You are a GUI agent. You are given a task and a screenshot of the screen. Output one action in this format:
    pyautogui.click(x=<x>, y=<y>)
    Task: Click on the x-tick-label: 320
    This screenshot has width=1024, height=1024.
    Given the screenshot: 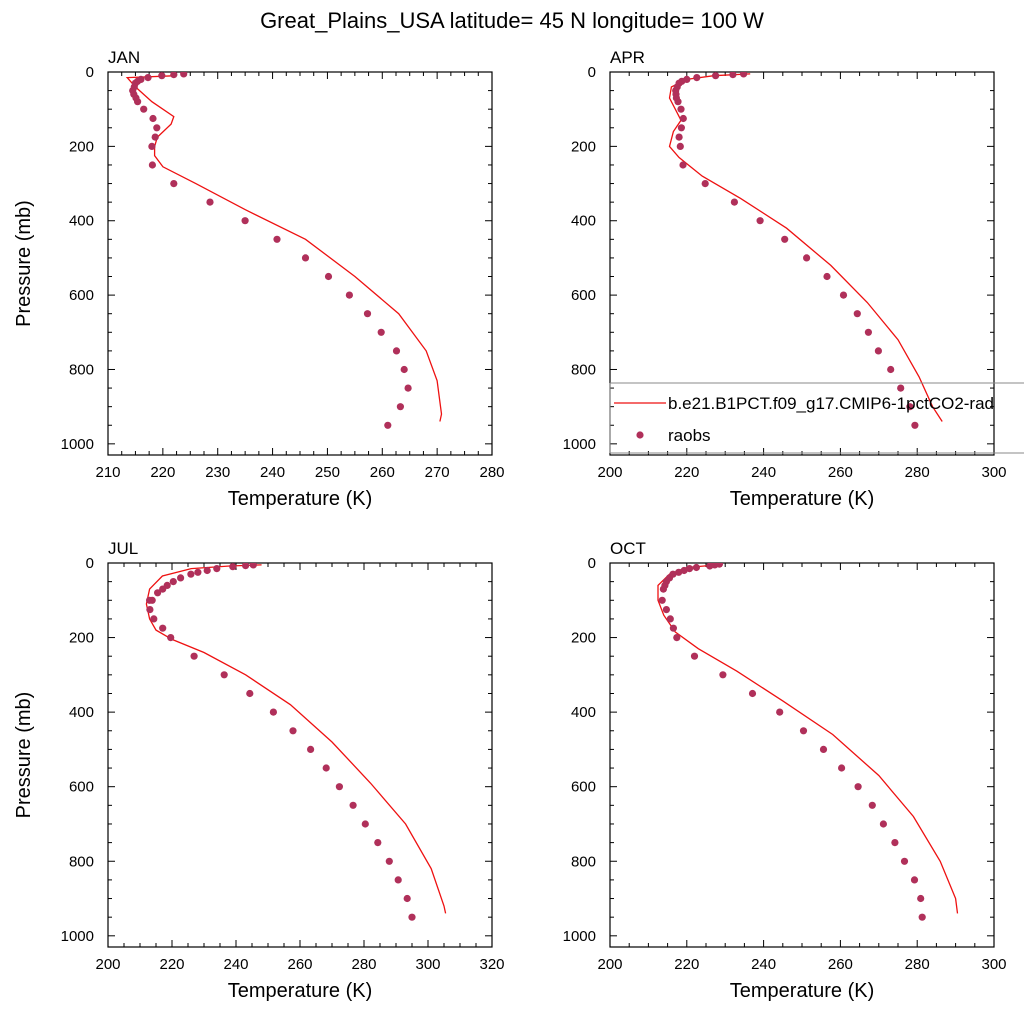 What is the action you would take?
    pyautogui.click(x=491, y=964)
    